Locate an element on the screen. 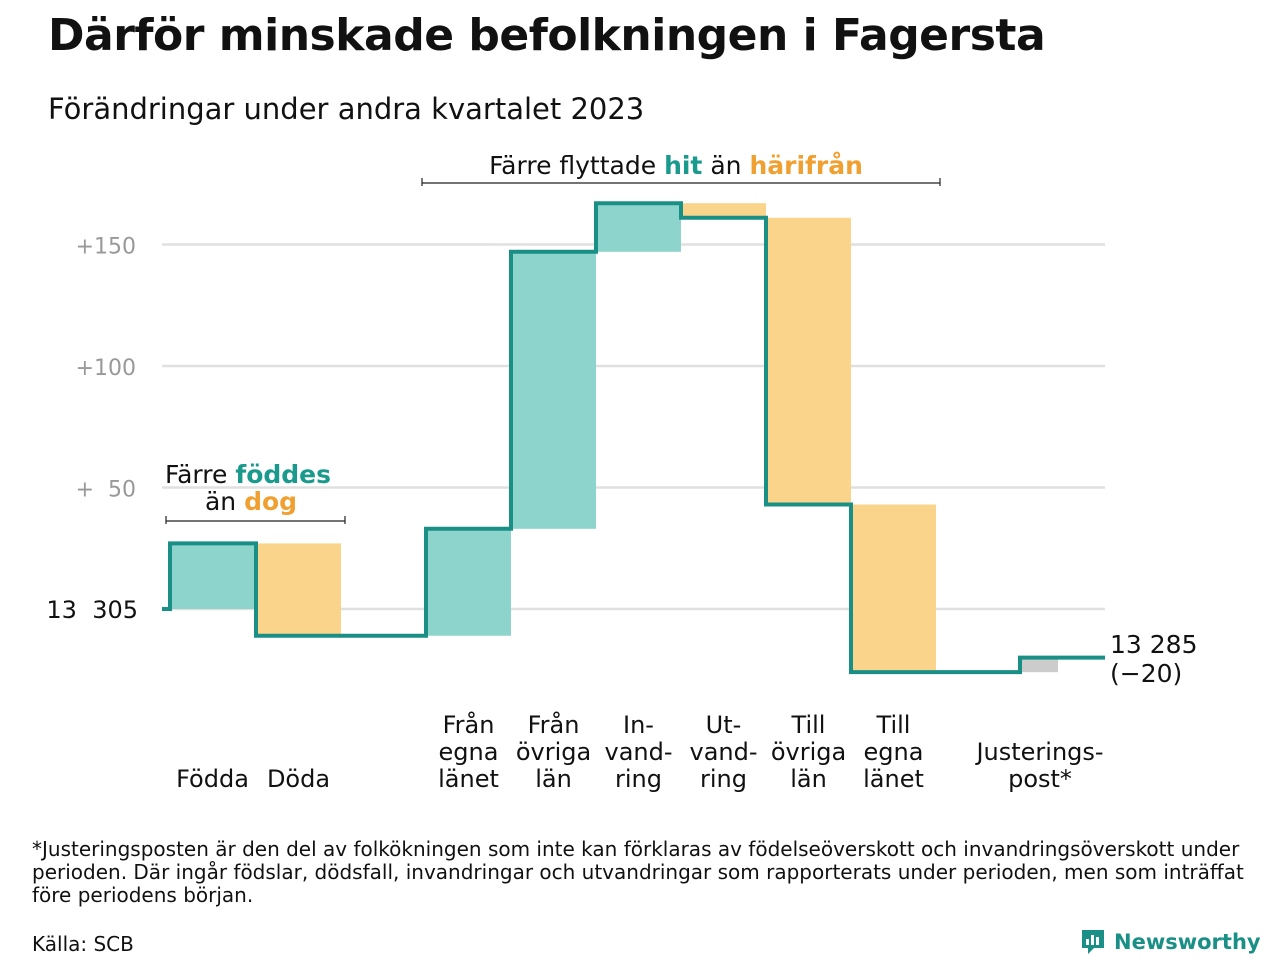  bar-från-övriga-län is located at coordinates (553, 390).